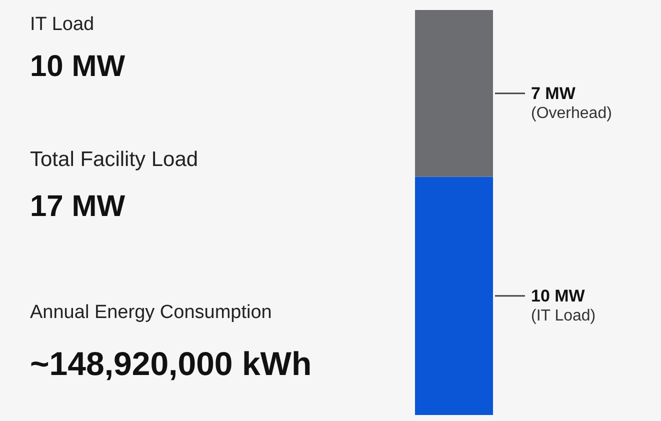 The width and height of the screenshot is (661, 421). What do you see at coordinates (558, 296) in the screenshot?
I see `data-label: 10 MW` at bounding box center [558, 296].